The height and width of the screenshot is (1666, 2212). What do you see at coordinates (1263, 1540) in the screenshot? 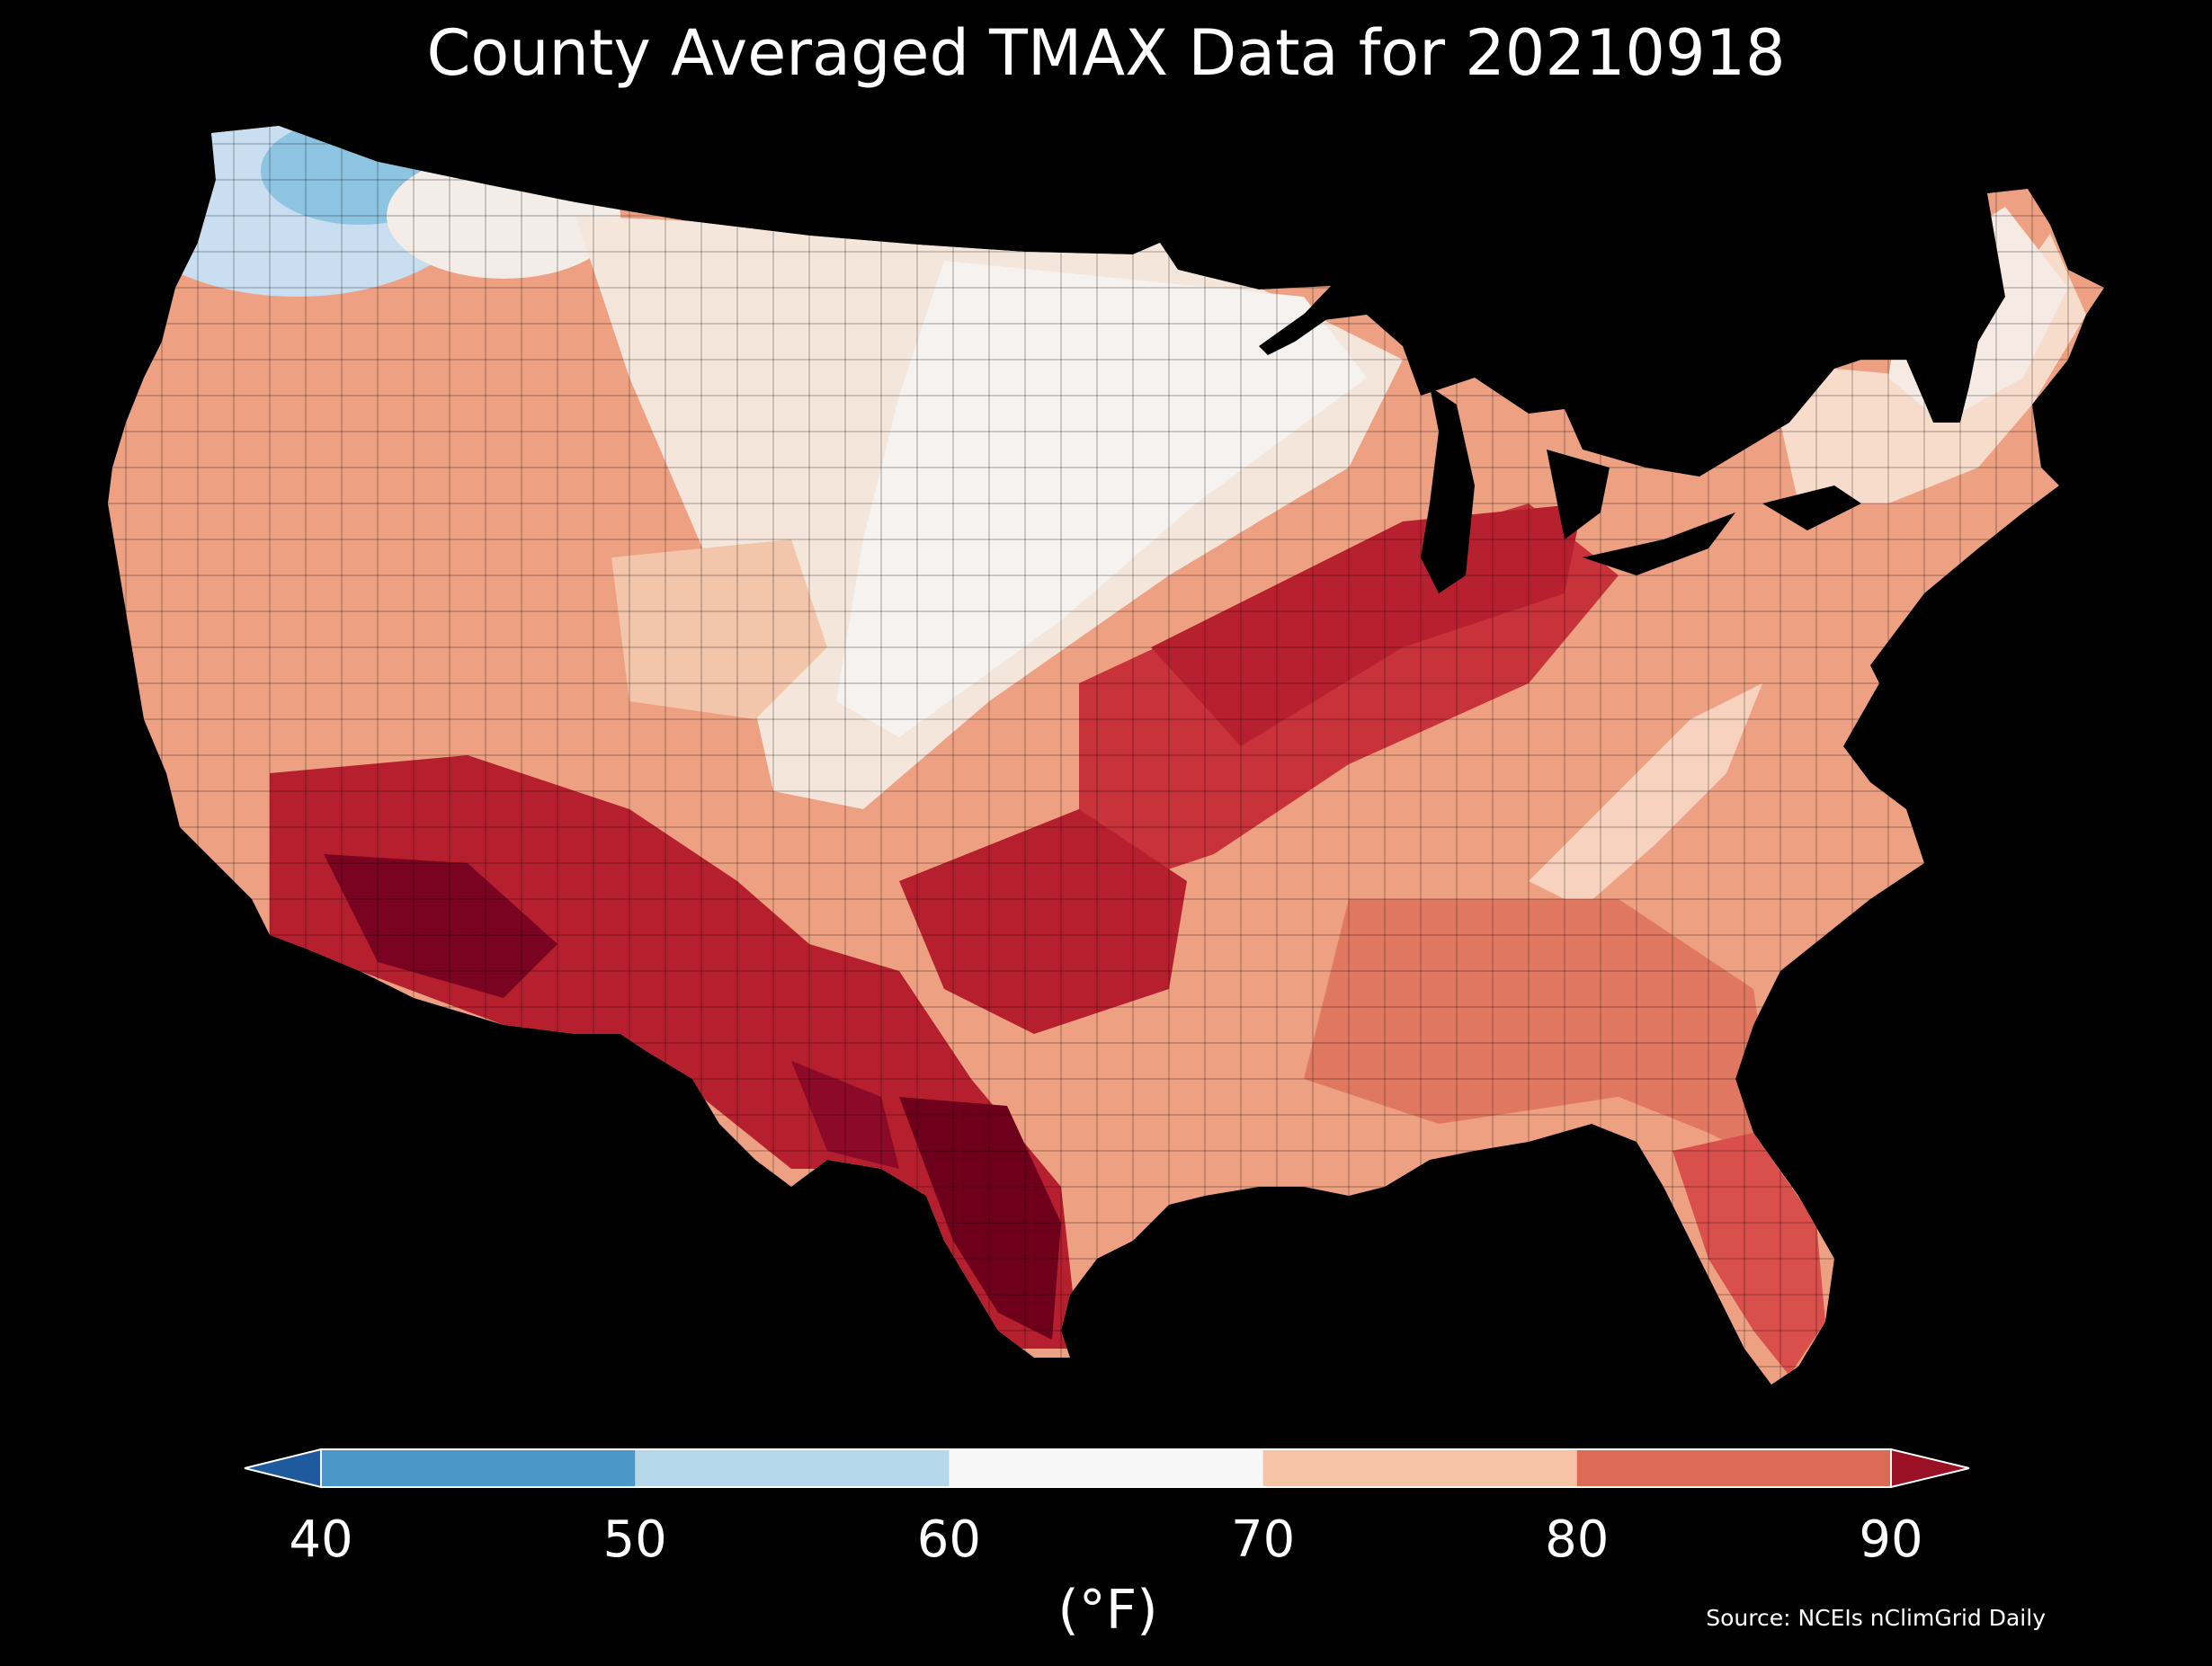
I see `colorbar-tick-label: 70` at bounding box center [1263, 1540].